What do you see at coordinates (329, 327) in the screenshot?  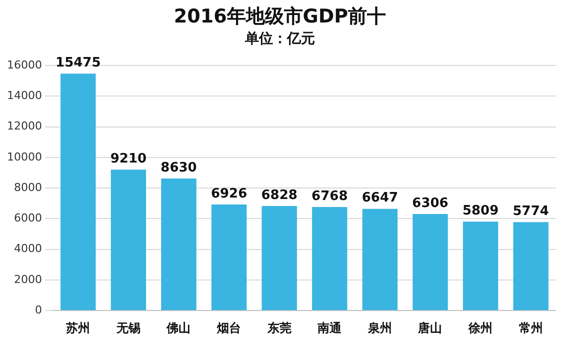 I see `x-tick-label: 南通` at bounding box center [329, 327].